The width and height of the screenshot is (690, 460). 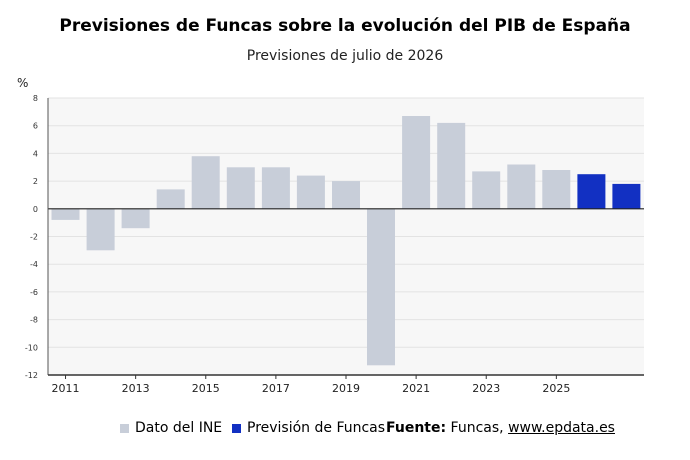 What do you see at coordinates (35, 126) in the screenshot?
I see `y-tick-label: 6` at bounding box center [35, 126].